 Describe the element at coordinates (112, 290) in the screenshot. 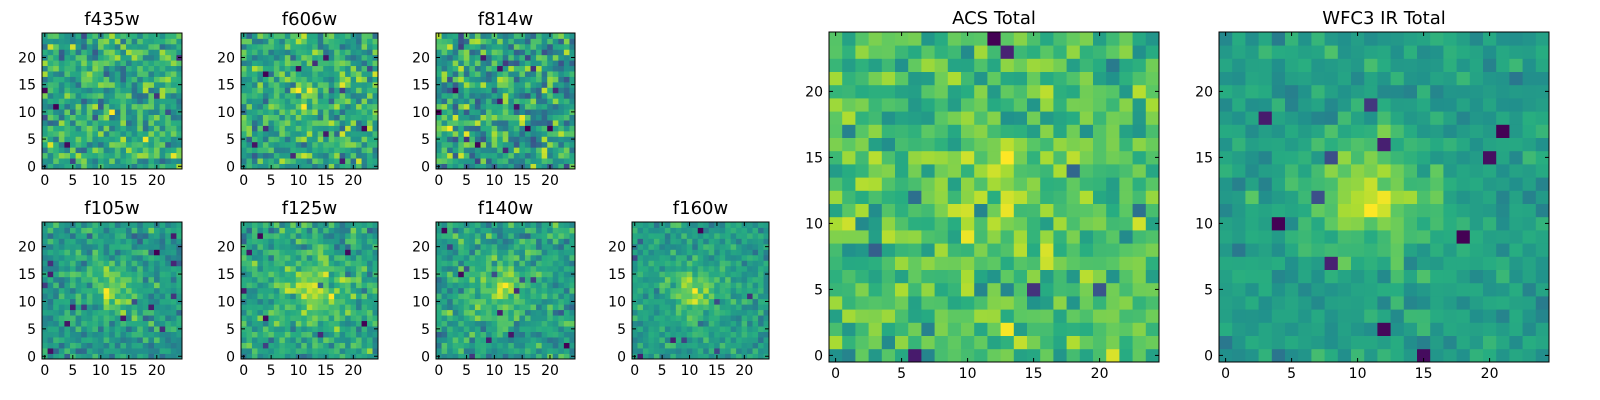

I see `axes-frame` at that location.